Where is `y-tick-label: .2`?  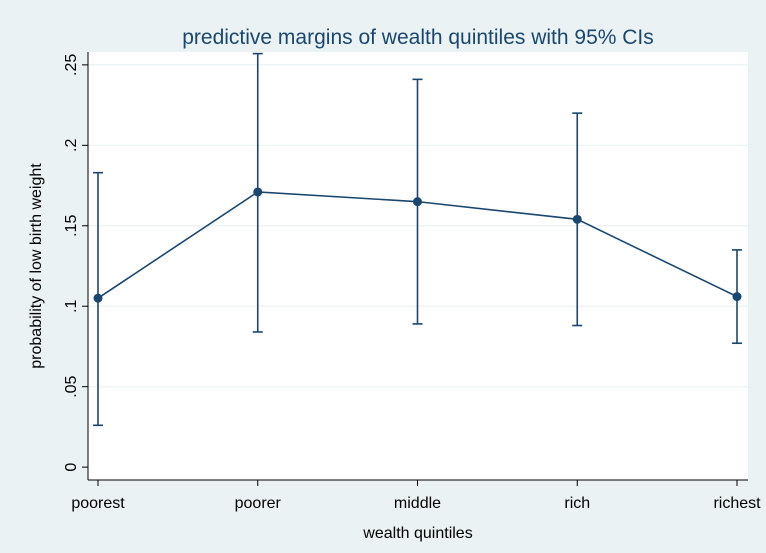 y-tick-label: .2 is located at coordinates (71, 145).